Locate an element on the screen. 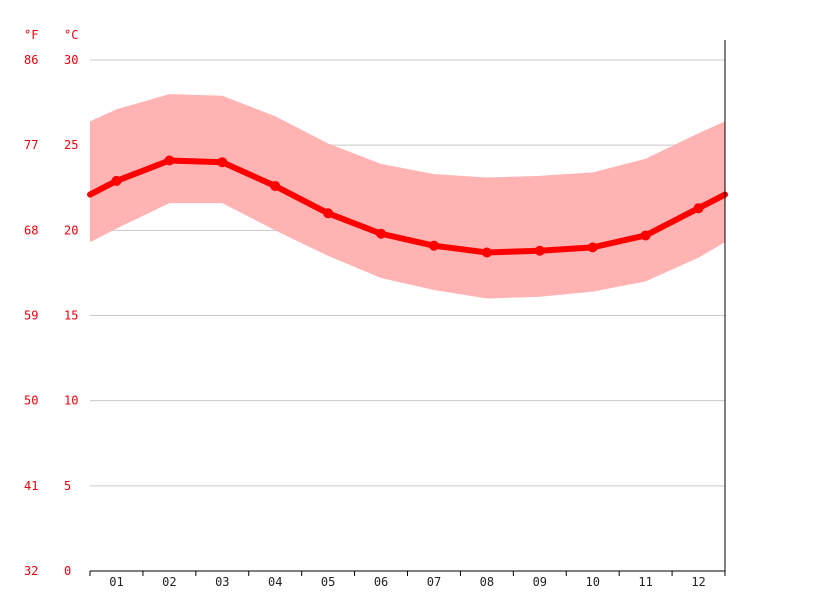 The width and height of the screenshot is (815, 611). y-tick-celsius: 0 is located at coordinates (67, 571).